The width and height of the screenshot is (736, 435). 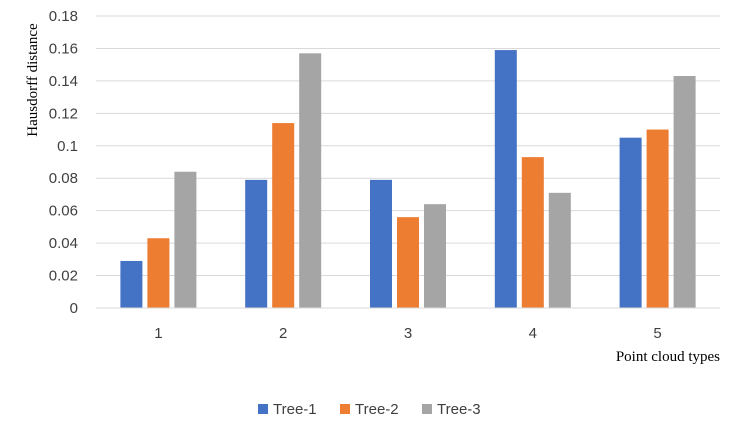 What do you see at coordinates (377, 409) in the screenshot?
I see `legend-label: Tree-2` at bounding box center [377, 409].